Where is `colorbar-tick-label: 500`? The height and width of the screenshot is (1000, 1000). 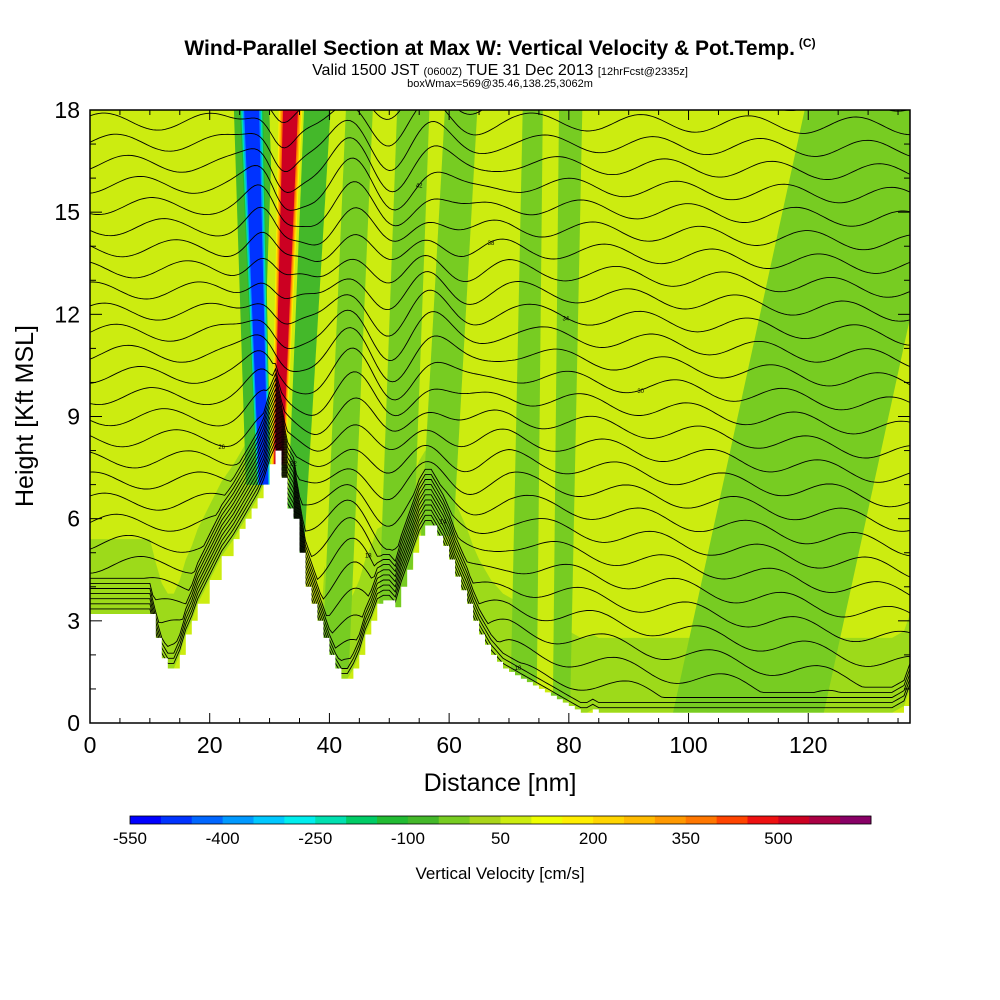 colorbar-tick-label: 500 is located at coordinates (778, 838).